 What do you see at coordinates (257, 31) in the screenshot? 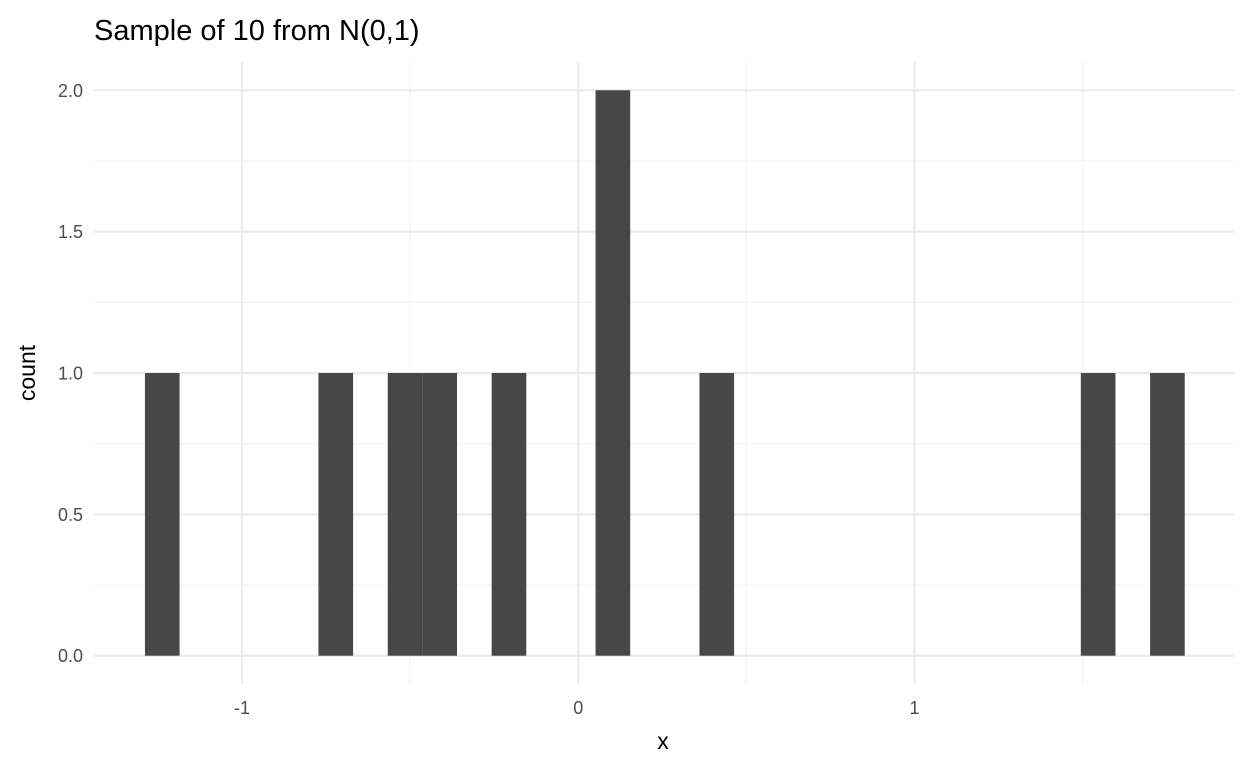
I see `chart-title: Sample of 10 from N(0,1)` at bounding box center [257, 31].